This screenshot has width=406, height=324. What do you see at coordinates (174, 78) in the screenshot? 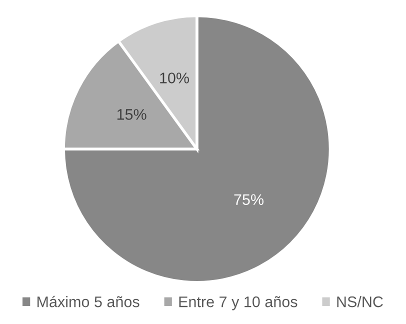
I see `data-label: 10%` at bounding box center [174, 78].